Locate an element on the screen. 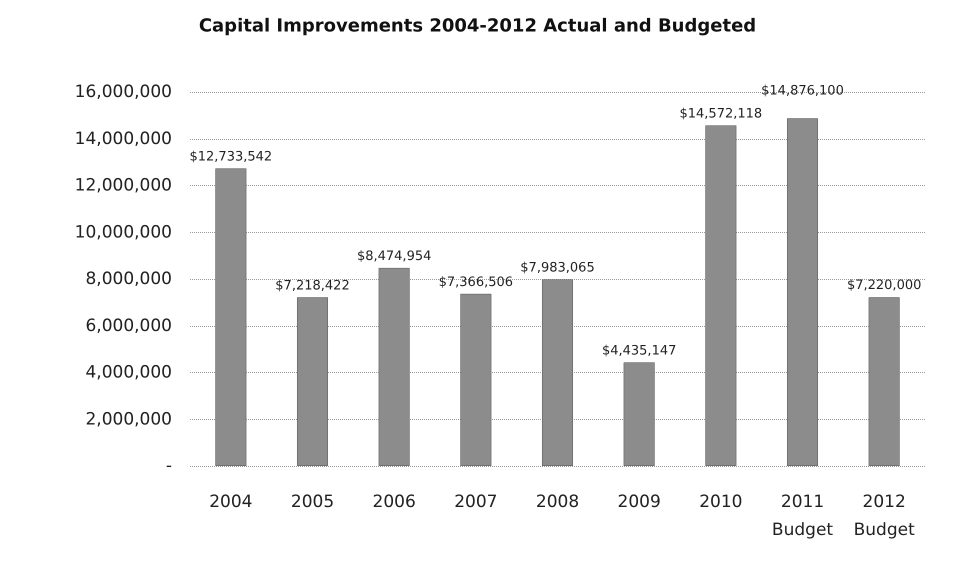 The height and width of the screenshot is (578, 955). x-tick-label: 2010 is located at coordinates (720, 502).